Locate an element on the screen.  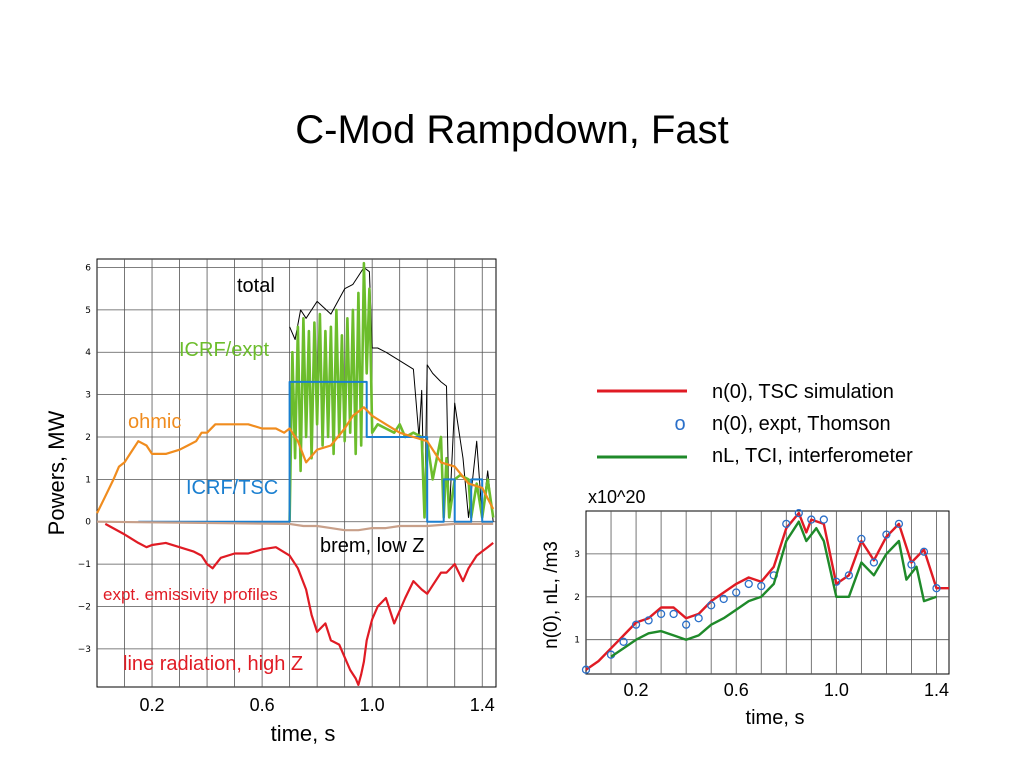
density-y-label: n(0), nL, /m3 is located at coordinates (551, 595).